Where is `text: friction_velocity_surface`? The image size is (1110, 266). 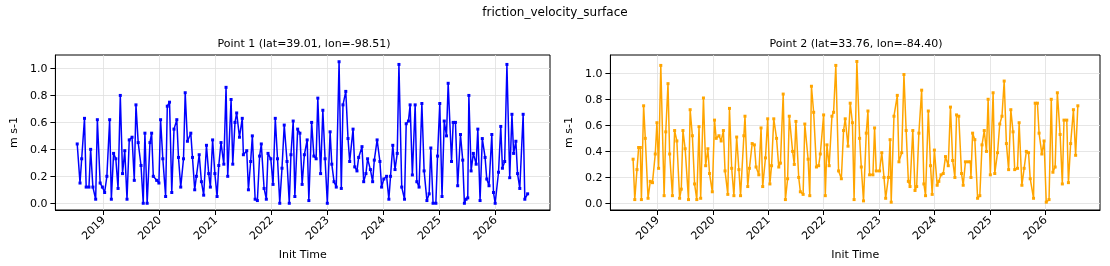 text: friction_velocity_surface is located at coordinates (555, 12).